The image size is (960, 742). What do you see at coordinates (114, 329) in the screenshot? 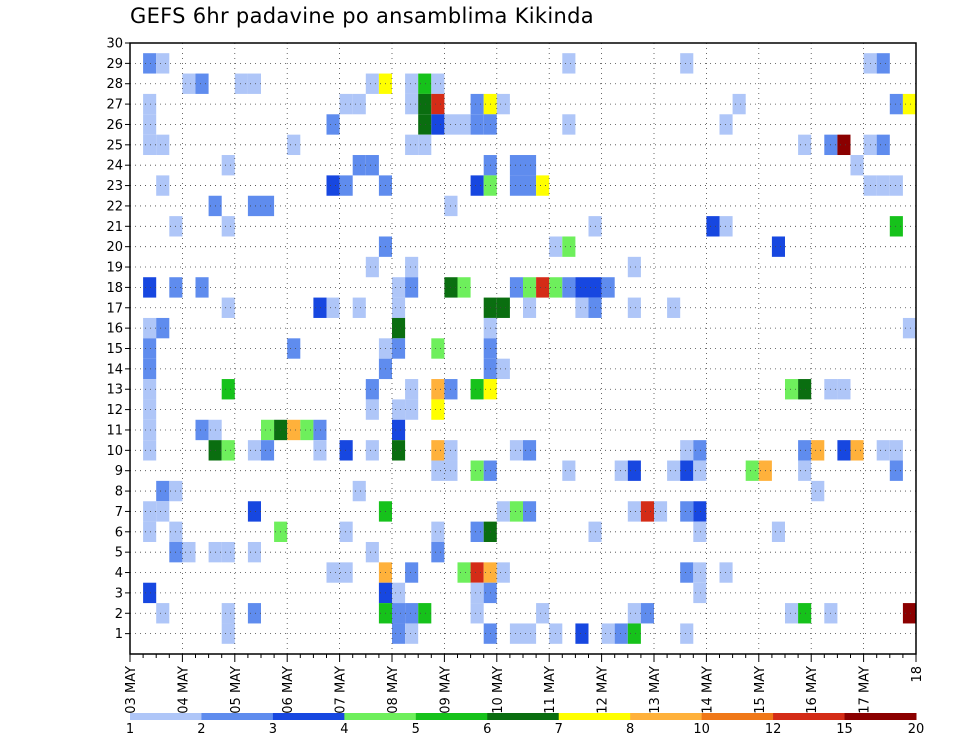
I see `y-tick-label: 16` at bounding box center [114, 329].